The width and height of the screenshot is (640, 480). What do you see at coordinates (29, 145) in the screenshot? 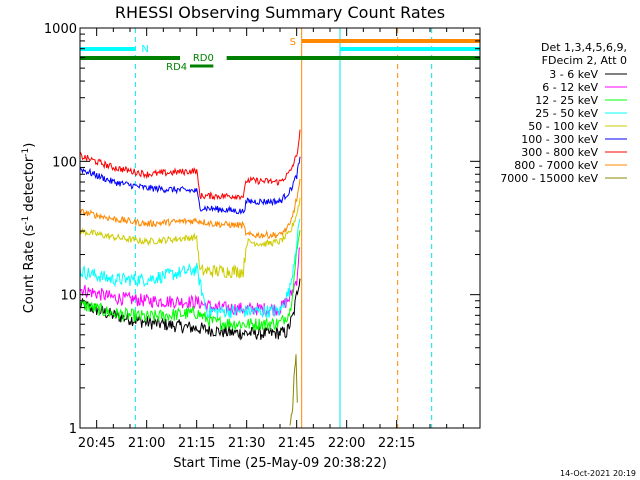
I see `y-axis-label-part: )` at bounding box center [29, 145].